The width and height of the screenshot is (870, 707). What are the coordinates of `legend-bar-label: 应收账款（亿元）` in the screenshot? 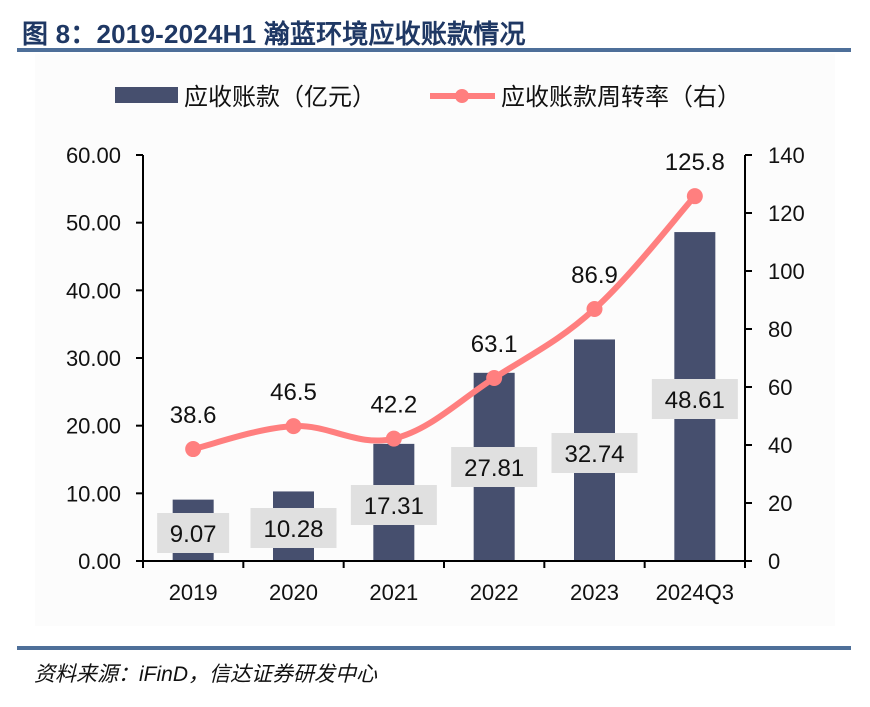 It's located at (280, 97).